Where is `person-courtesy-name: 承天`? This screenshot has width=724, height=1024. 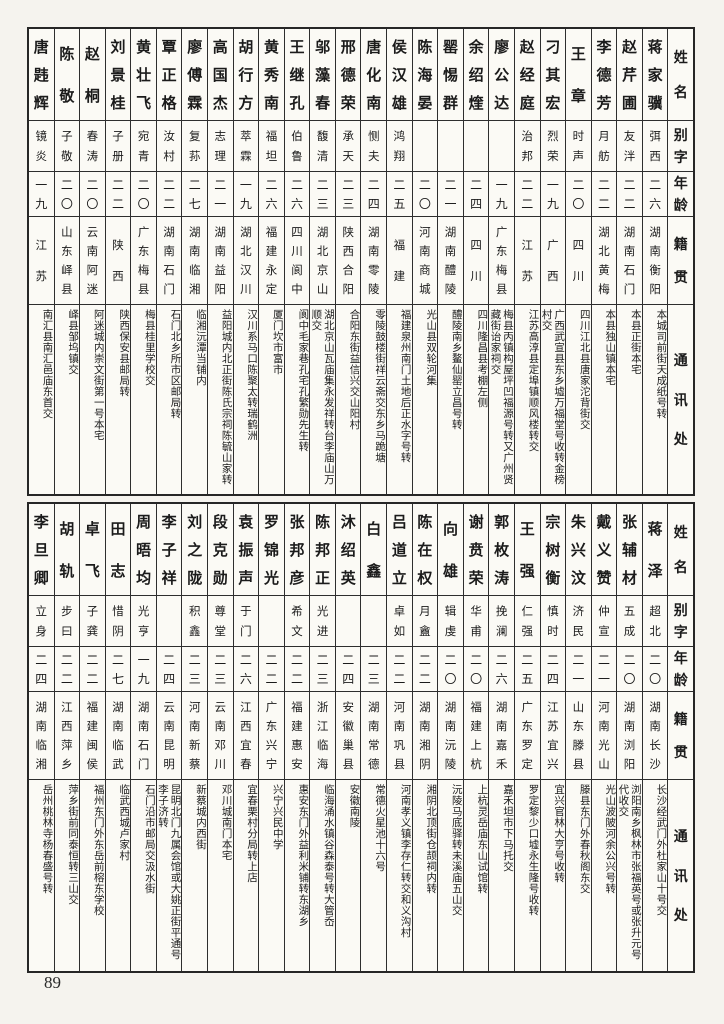 person-courtesy-name: 承天 is located at coordinates (348, 146).